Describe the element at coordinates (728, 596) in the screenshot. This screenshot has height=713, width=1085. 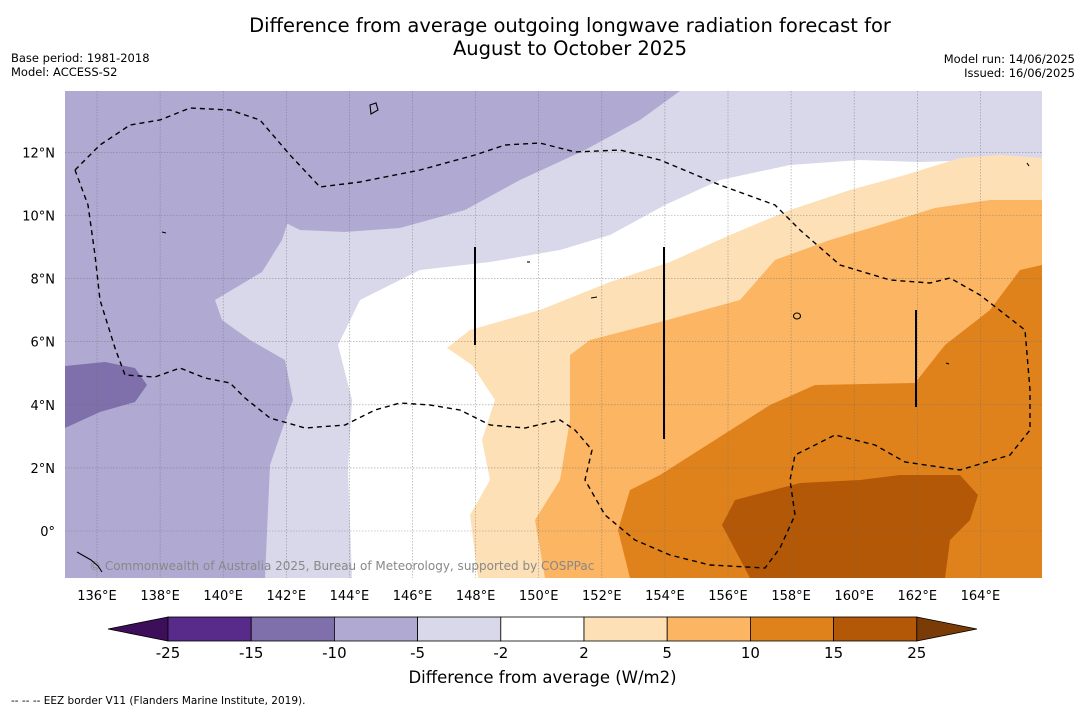
I see `longitude-tick-label: 156°E` at that location.